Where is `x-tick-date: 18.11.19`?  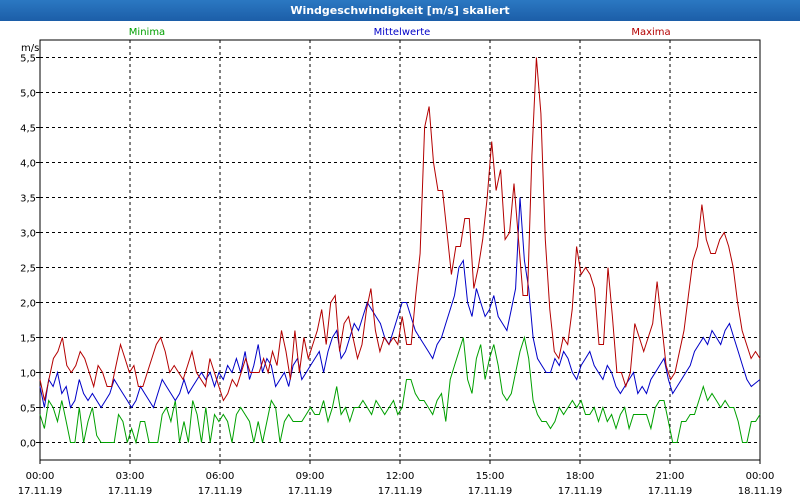
x-tick-date: 18.11.19 is located at coordinates (760, 491).